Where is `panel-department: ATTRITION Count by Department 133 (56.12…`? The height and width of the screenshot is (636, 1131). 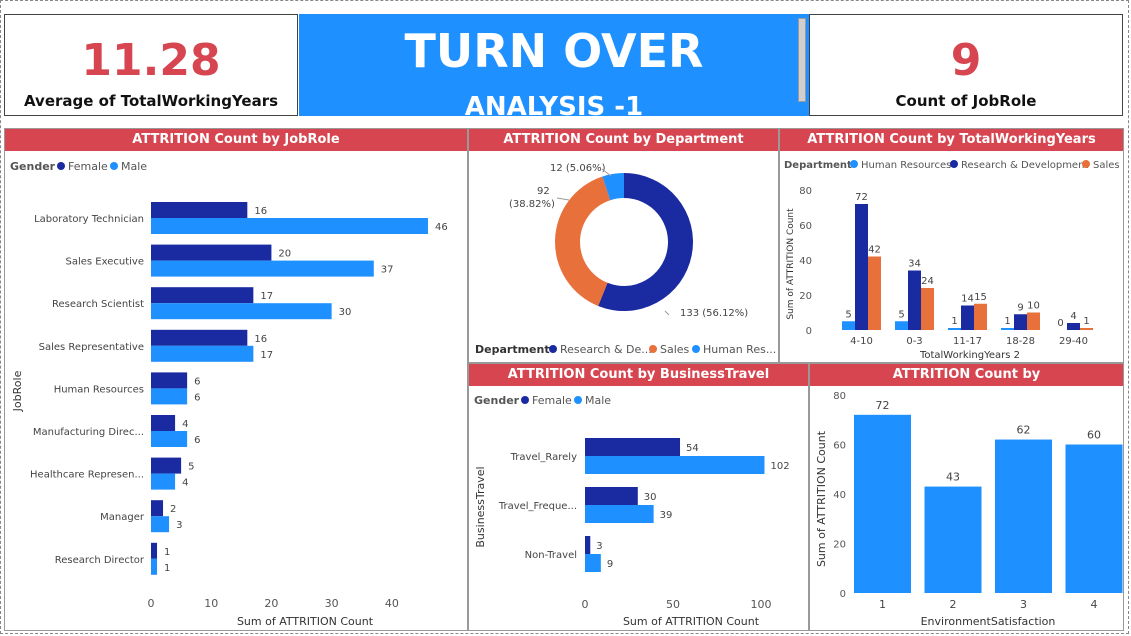
panel-department: ATTRITION Count by Department 133 (56.12… is located at coordinates (623, 245).